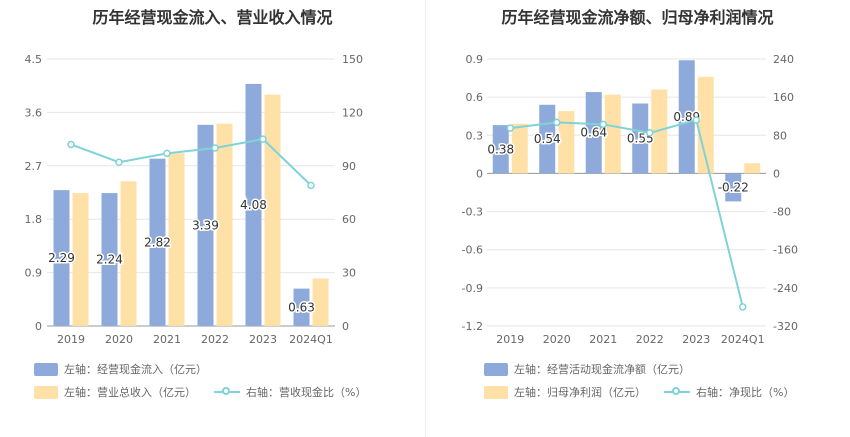  Describe the element at coordinates (34, 219) in the screenshot. I see `left-axis-tick-label: 1.8` at that location.